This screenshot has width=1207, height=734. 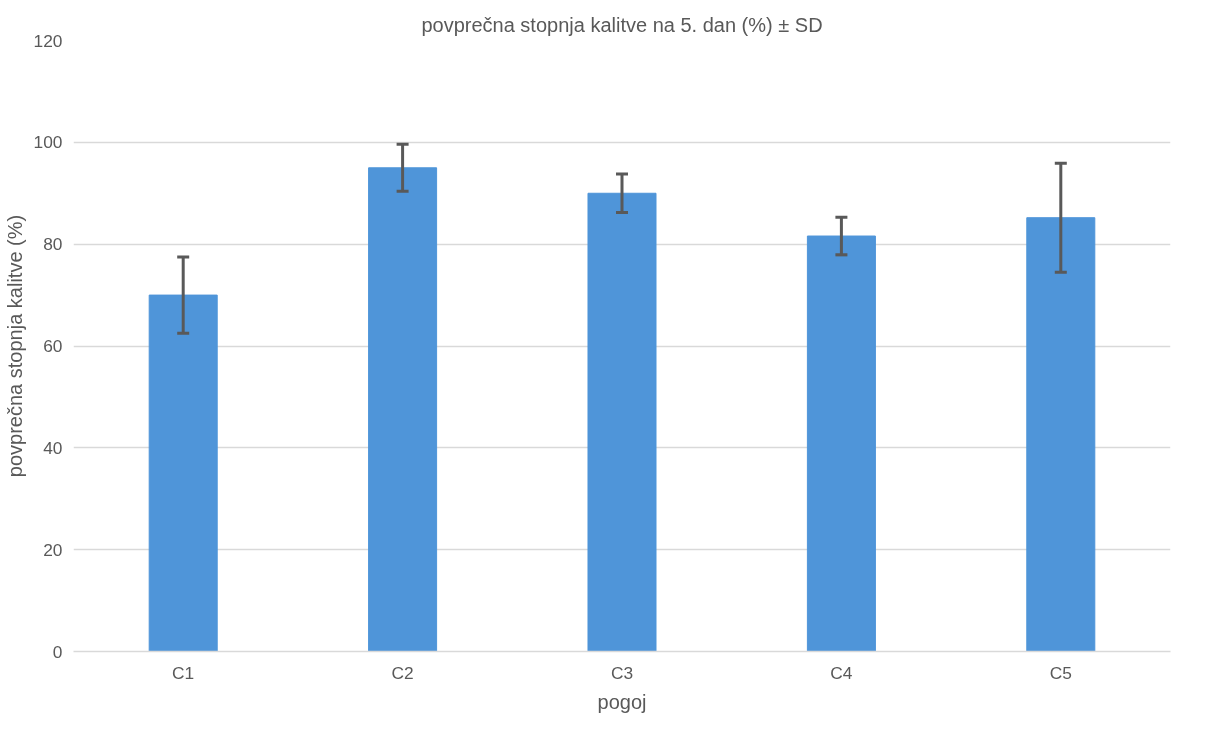 I want to click on x-tick-label: C2, so click(x=402, y=672).